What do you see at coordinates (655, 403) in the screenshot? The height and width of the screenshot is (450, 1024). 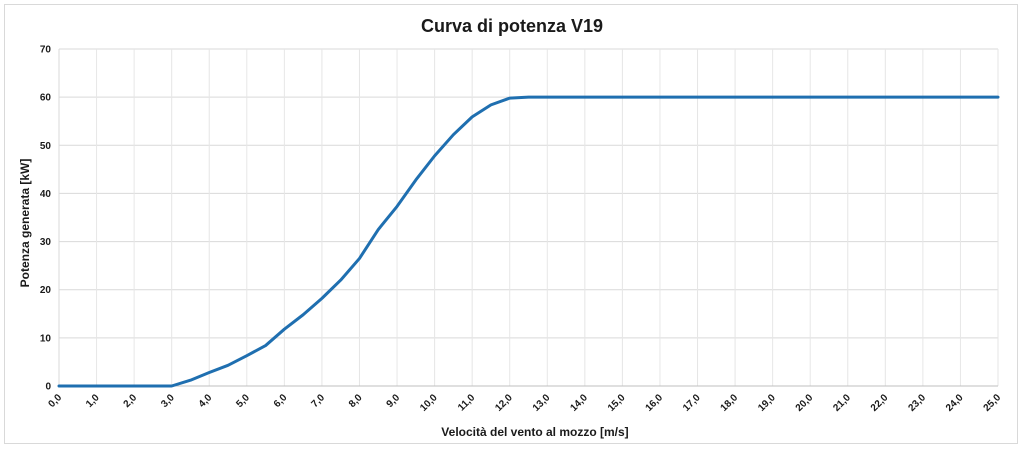 I see `x-tick-label: 16,0` at bounding box center [655, 403].